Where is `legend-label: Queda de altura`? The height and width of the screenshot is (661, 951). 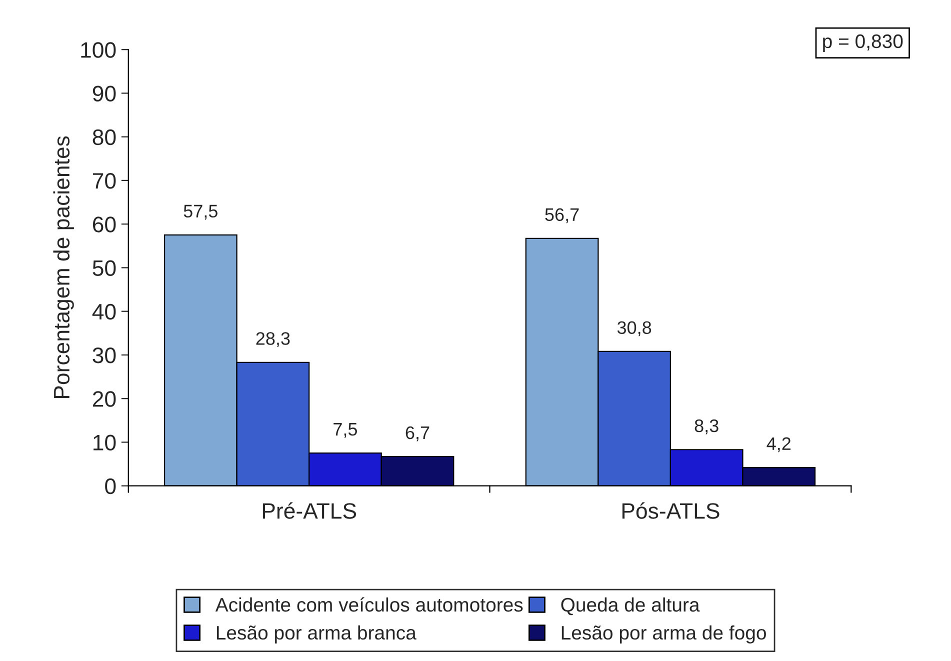 legend-label: Queda de altura is located at coordinates (630, 606).